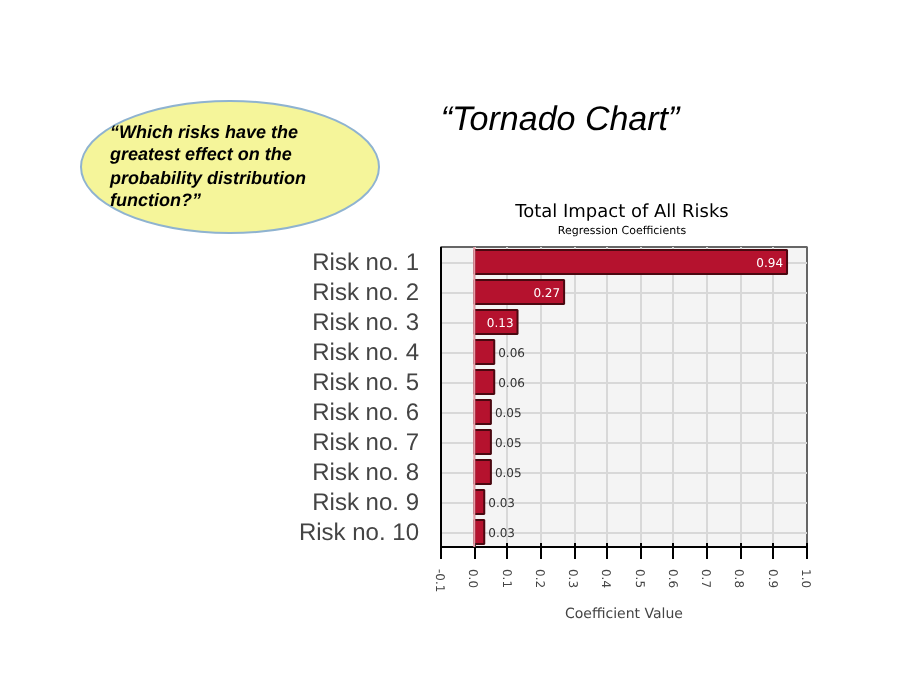 This screenshot has height=698, width=908. I want to click on y-tick-label: Risk no. 7, so click(366, 442).